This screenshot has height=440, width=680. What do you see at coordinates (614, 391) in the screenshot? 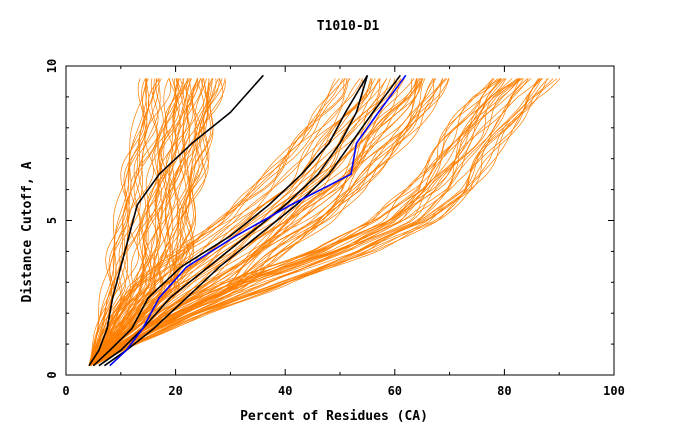
I see `x-tick-label: 100` at bounding box center [614, 391].